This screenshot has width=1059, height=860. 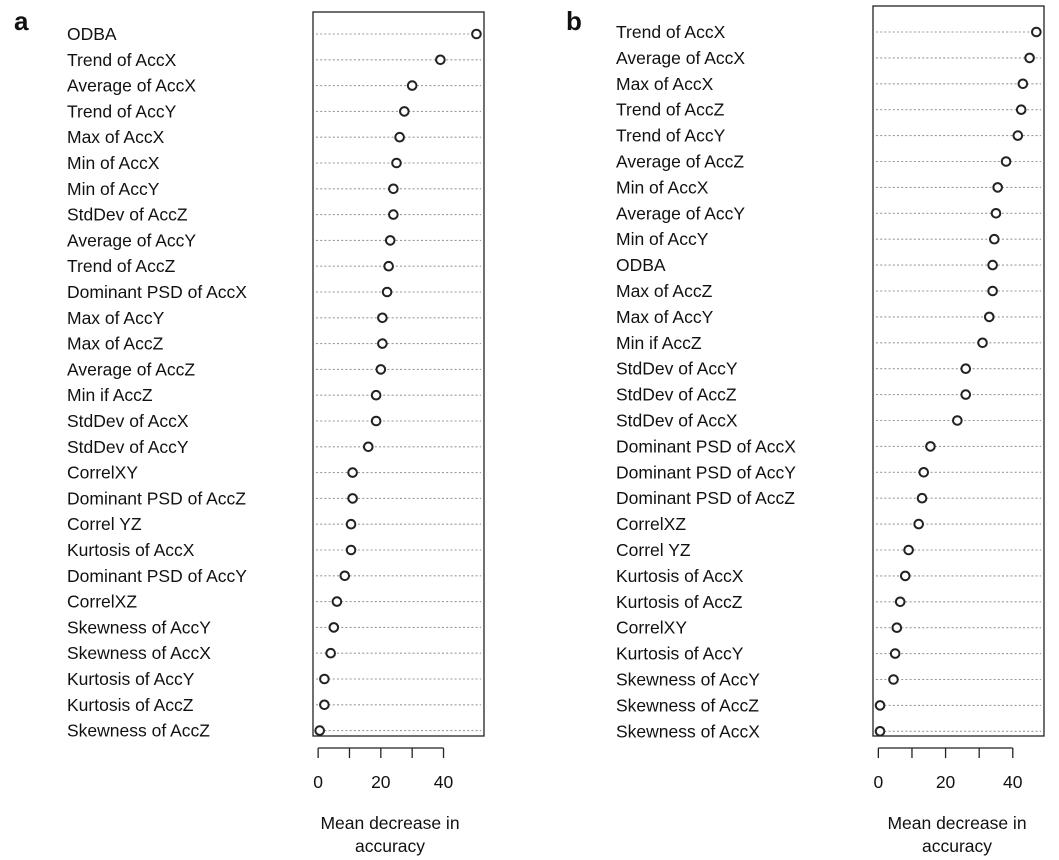 What do you see at coordinates (687, 705) in the screenshot?
I see `category-label: Skewness of AccZ` at bounding box center [687, 705].